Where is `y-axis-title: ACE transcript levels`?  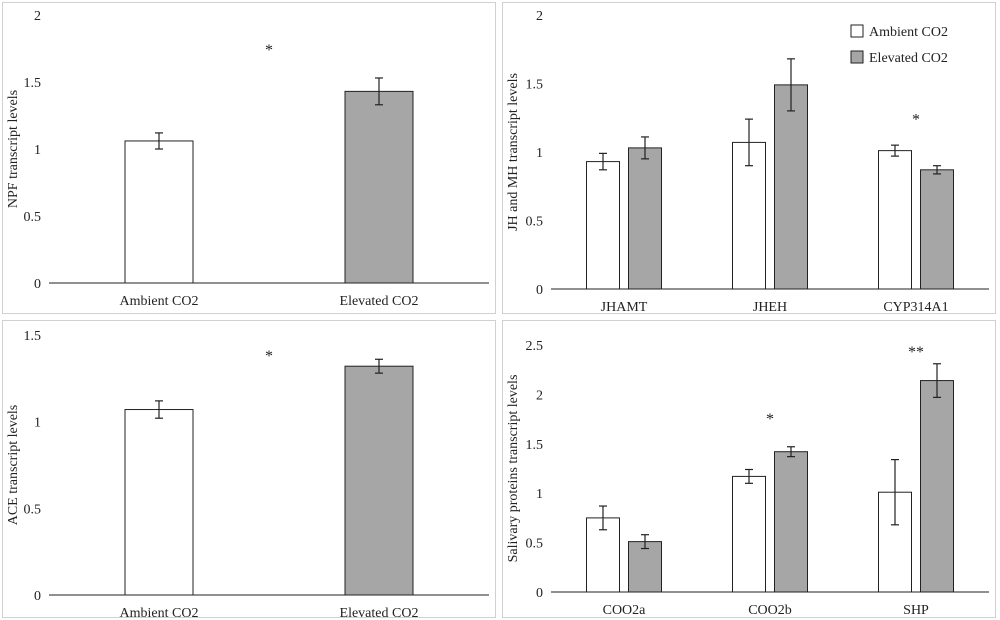 y-axis-title: ACE transcript levels is located at coordinates (13, 465).